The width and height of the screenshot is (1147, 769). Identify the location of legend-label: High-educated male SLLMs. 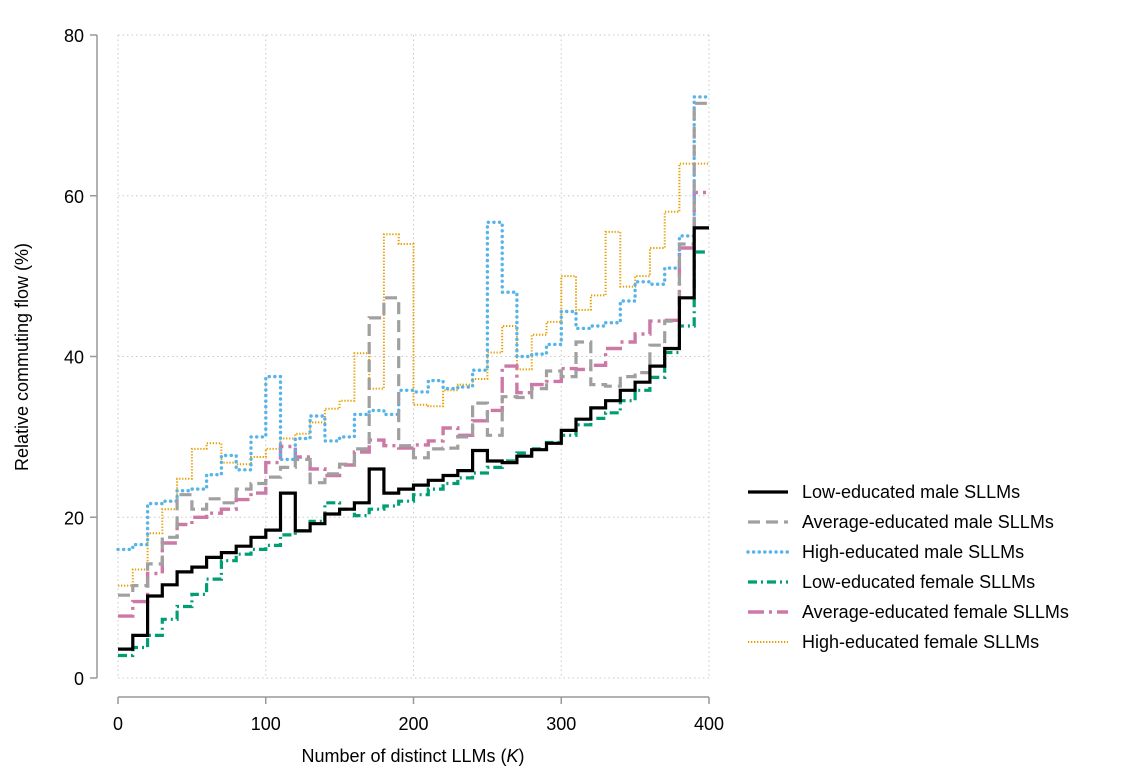
(913, 552).